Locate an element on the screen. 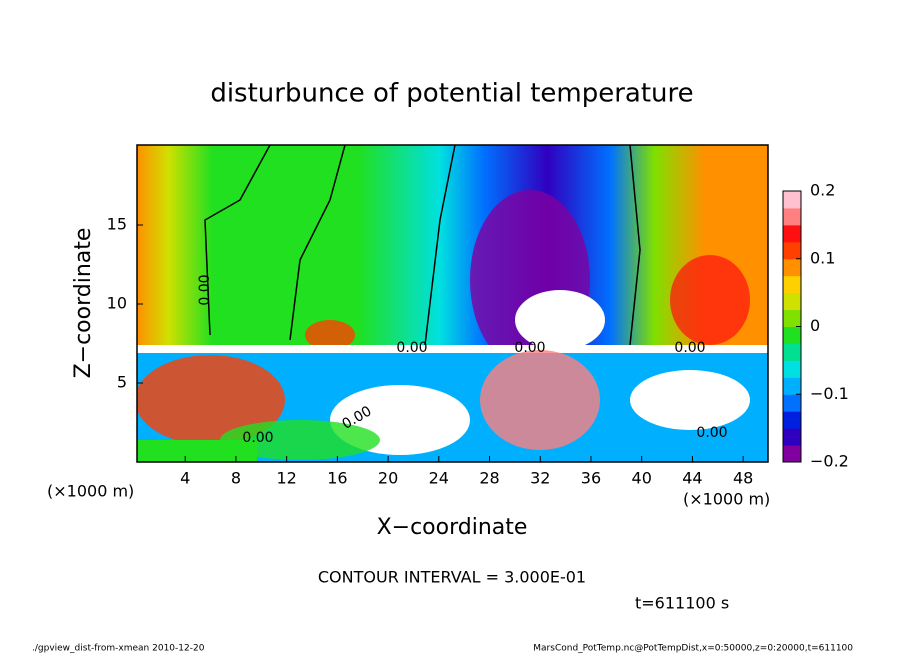  y-tick-label: 10 is located at coordinates (117, 303).